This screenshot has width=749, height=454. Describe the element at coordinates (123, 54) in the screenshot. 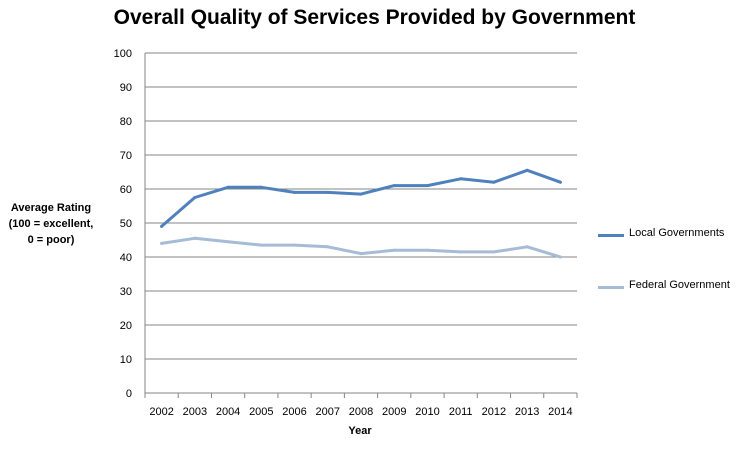

I see `y-tick-label-100: 100` at that location.